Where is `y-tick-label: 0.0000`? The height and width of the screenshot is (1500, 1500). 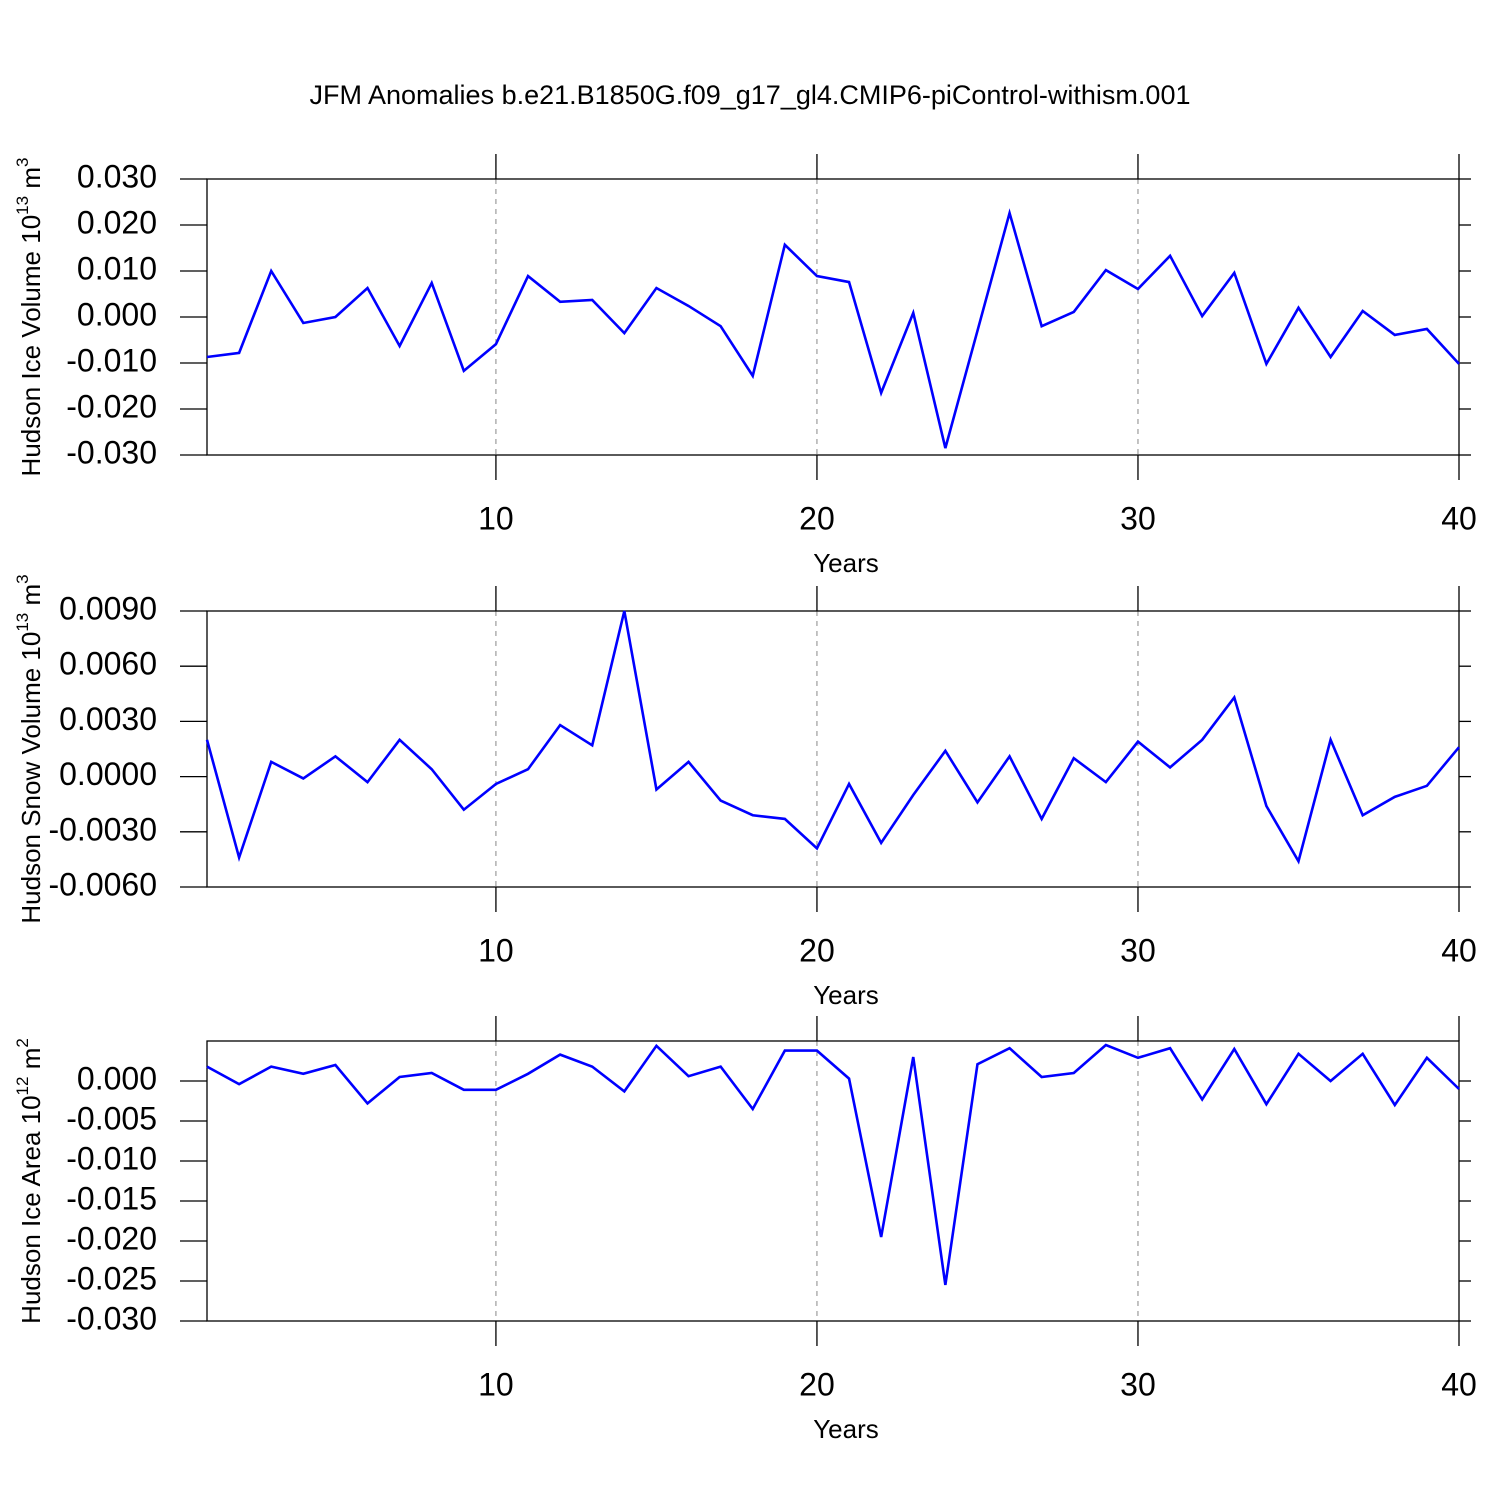 y-tick-label: 0.0000 is located at coordinates (108, 774).